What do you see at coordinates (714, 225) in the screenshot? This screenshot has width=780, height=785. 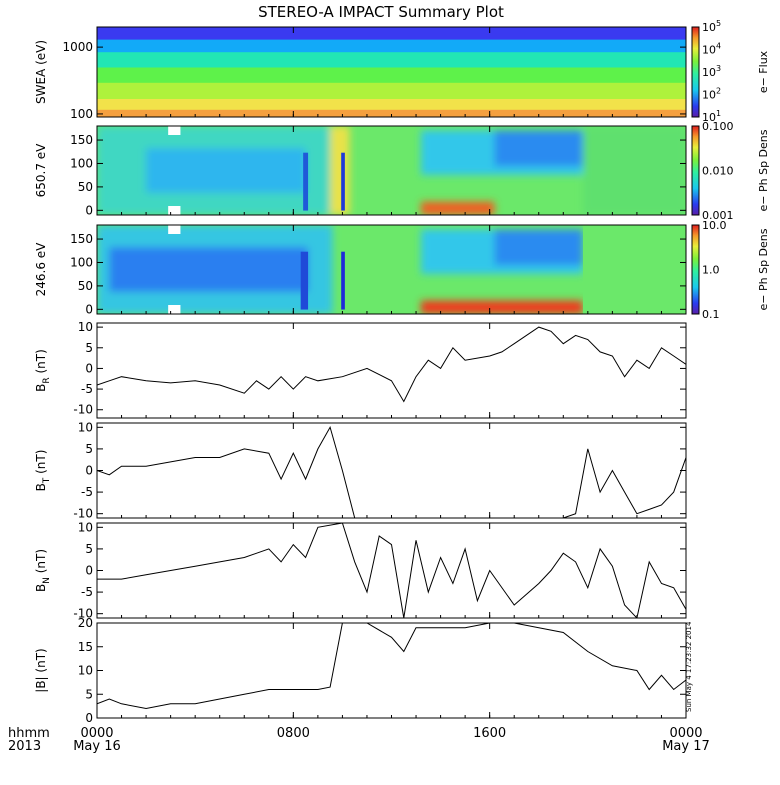 I see `colorbar-tick-label: 10.0` at bounding box center [714, 225].